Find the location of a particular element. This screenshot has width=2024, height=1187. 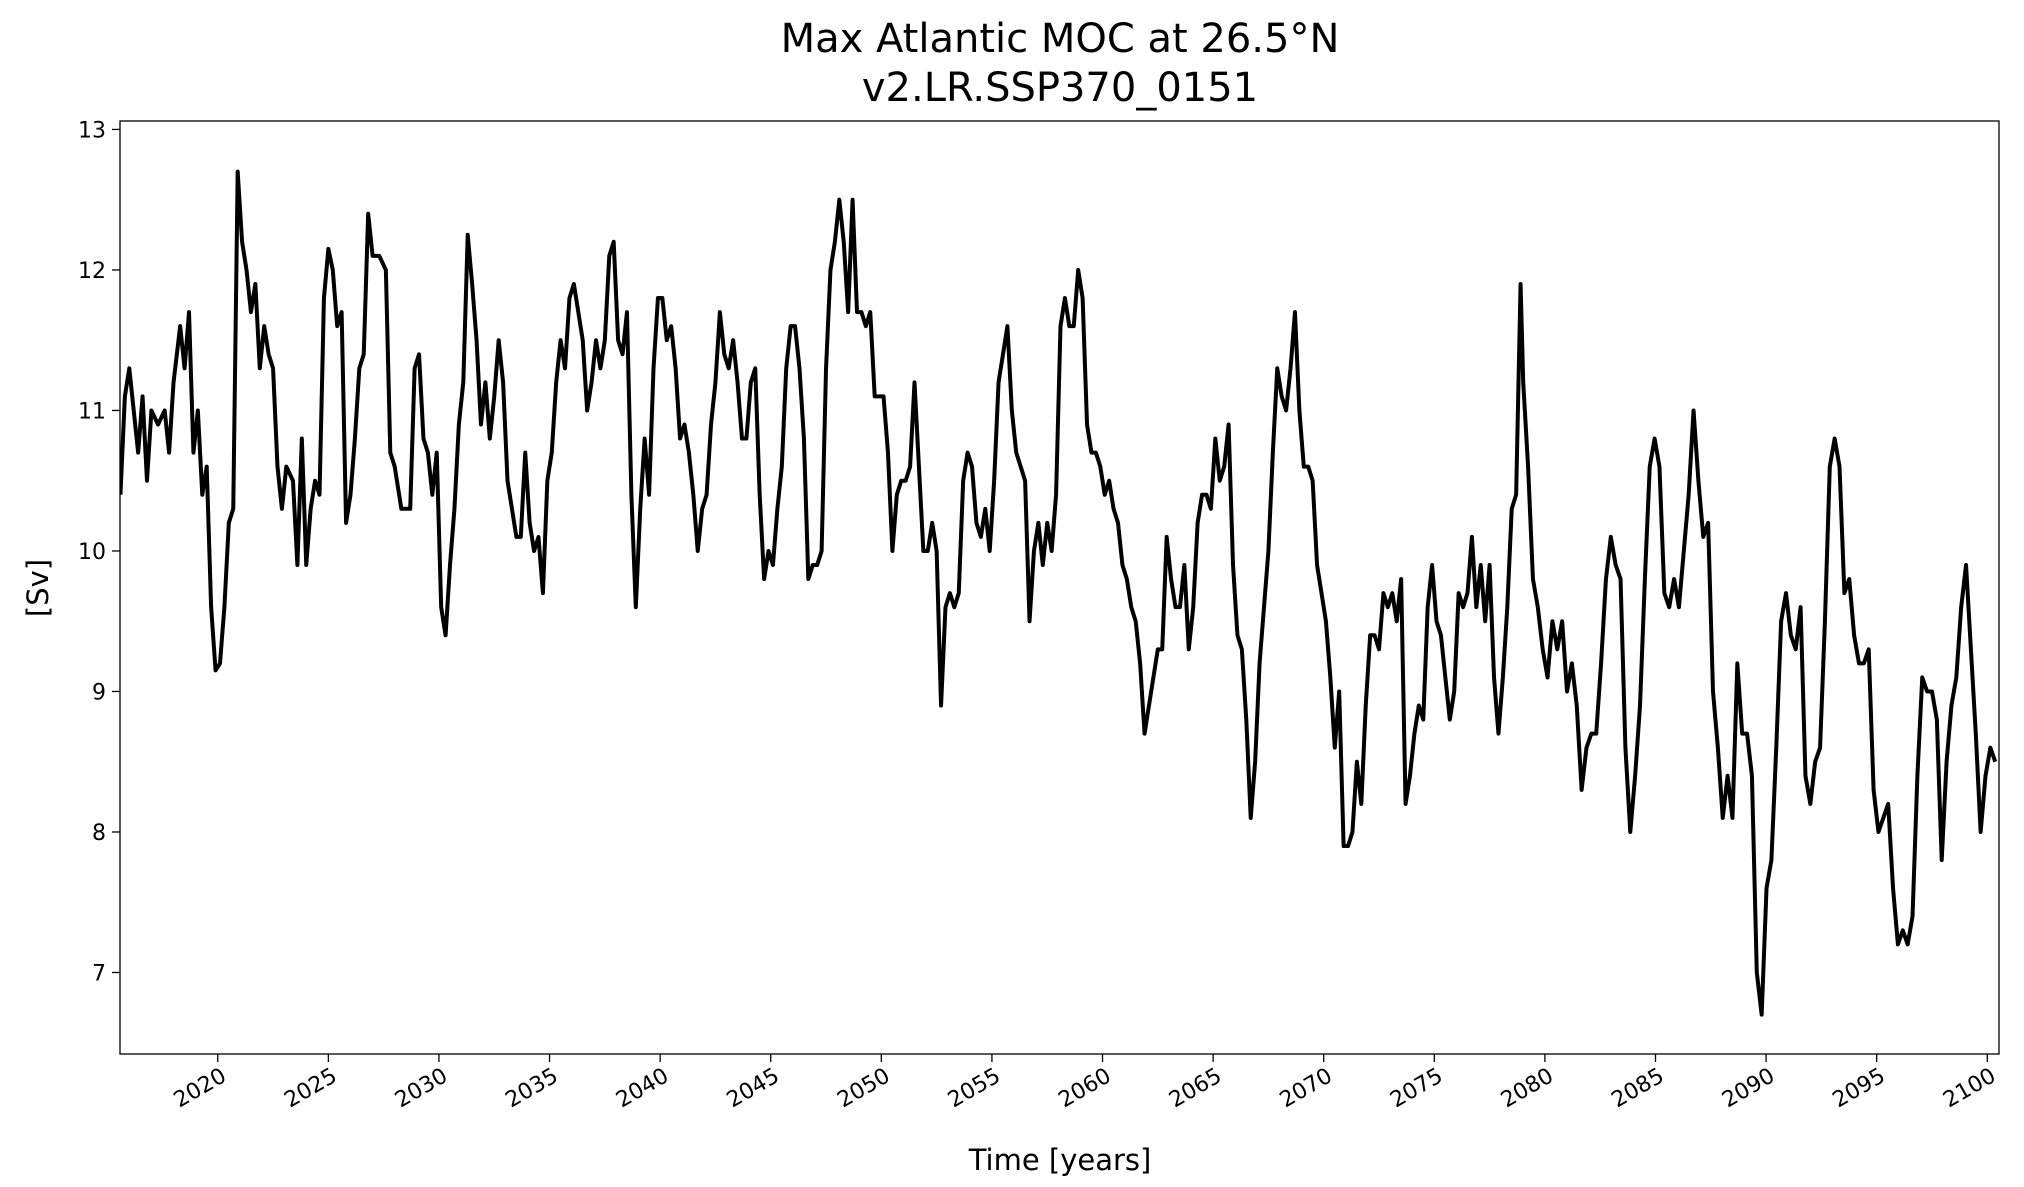

x-tick-label: 2020 is located at coordinates (200, 1089).